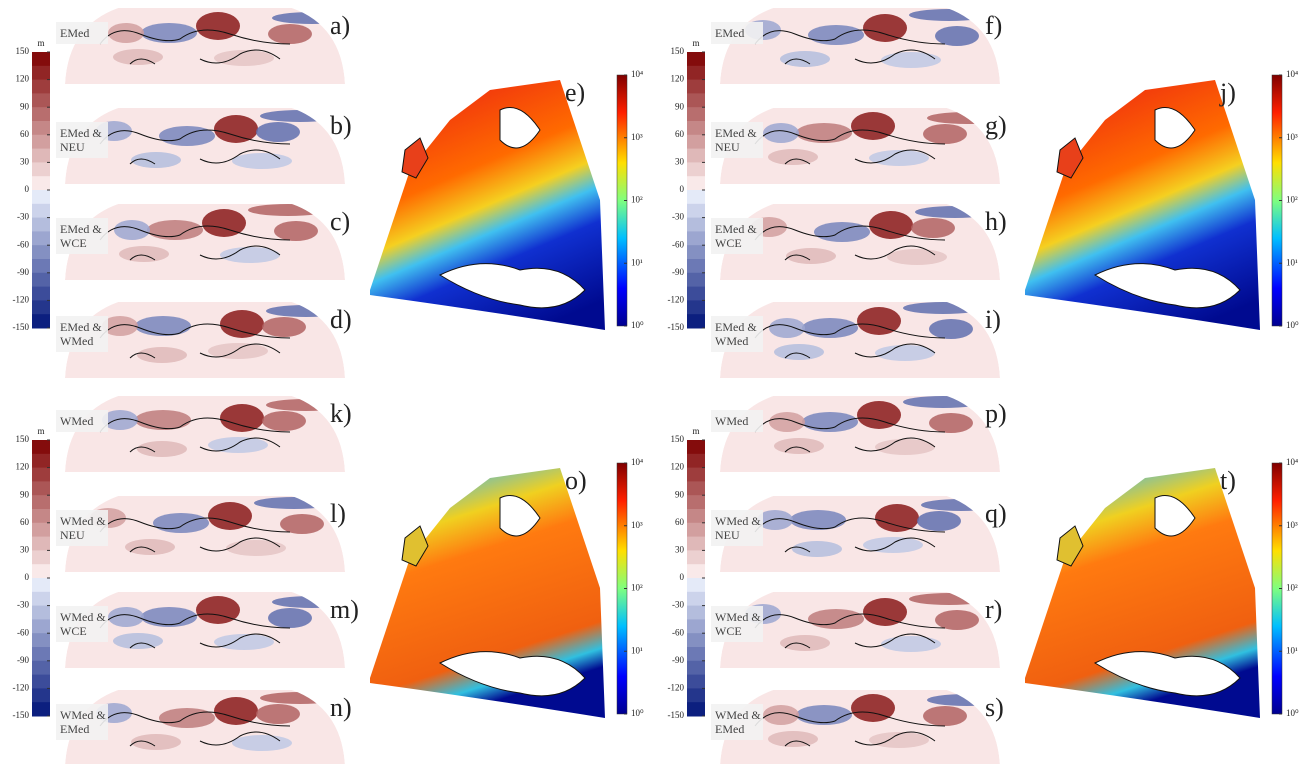  I want to click on colorbar-tick-label: -120, so click(21, 299).